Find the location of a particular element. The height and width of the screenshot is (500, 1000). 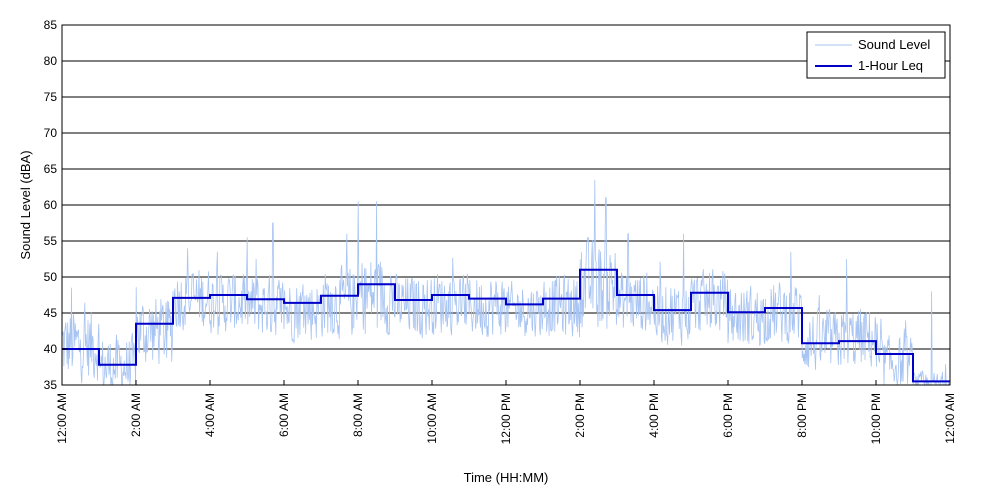

y-tick-label: 55 is located at coordinates (51, 241).